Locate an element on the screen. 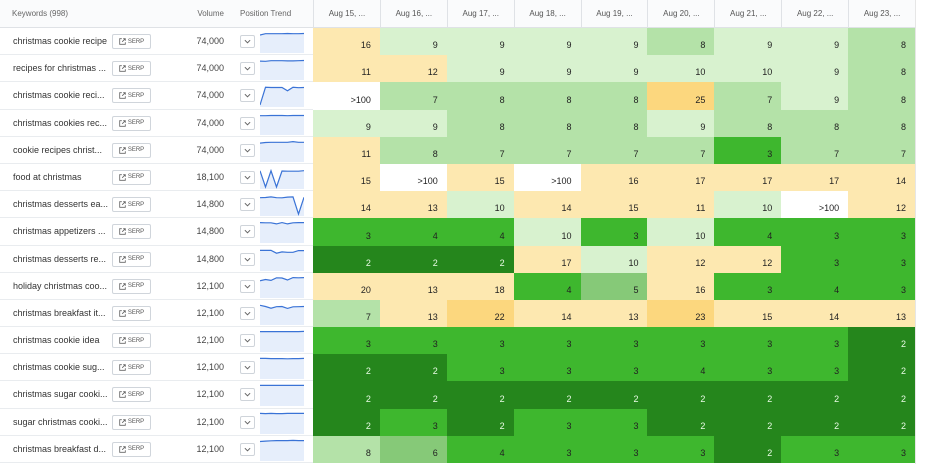  keyword-row: holiday christmas coo... SERP 12,100 is located at coordinates (156, 286).